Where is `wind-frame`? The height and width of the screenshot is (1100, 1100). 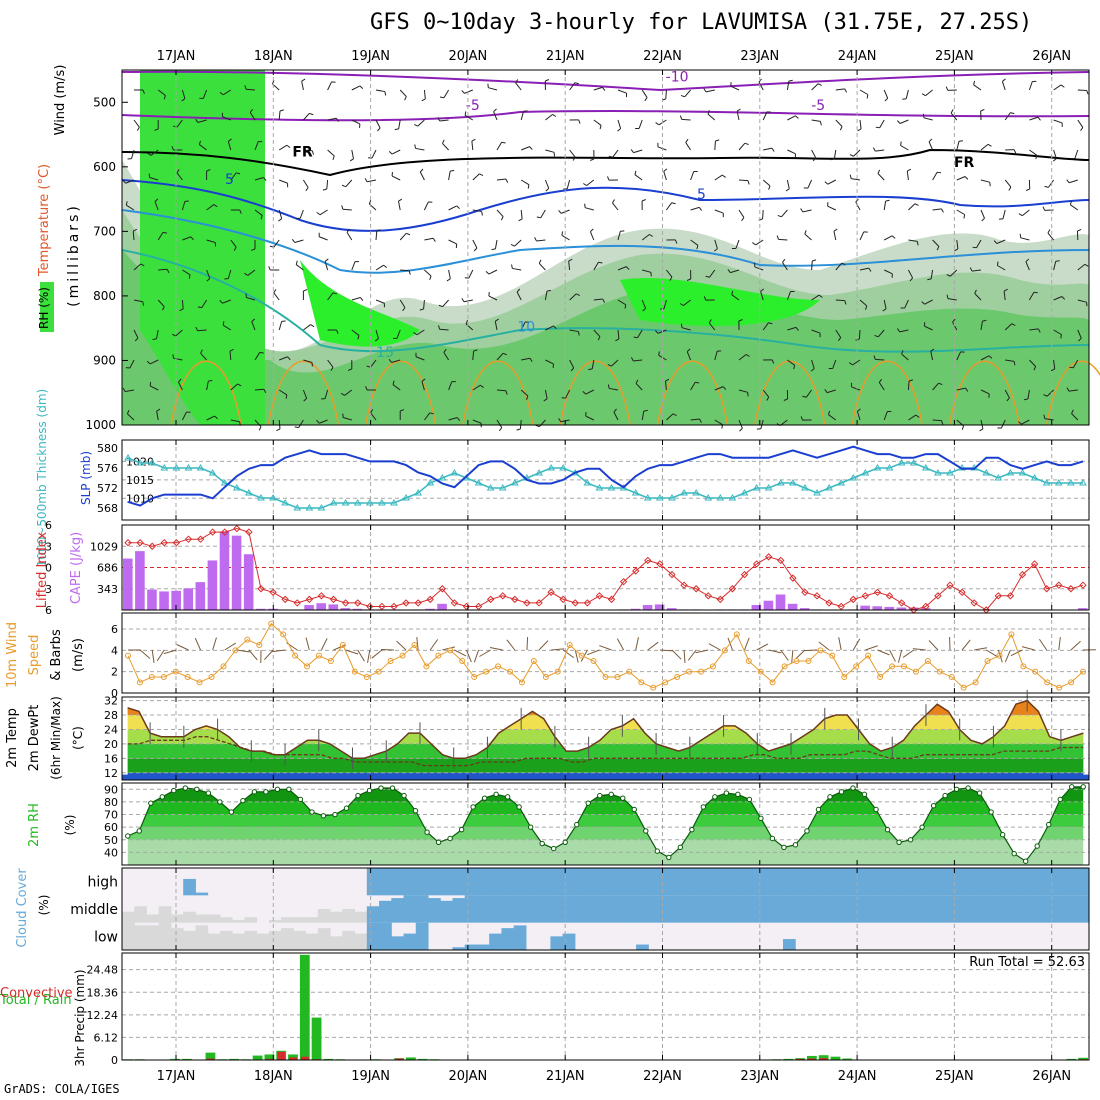
wind-frame is located at coordinates (605, 653).